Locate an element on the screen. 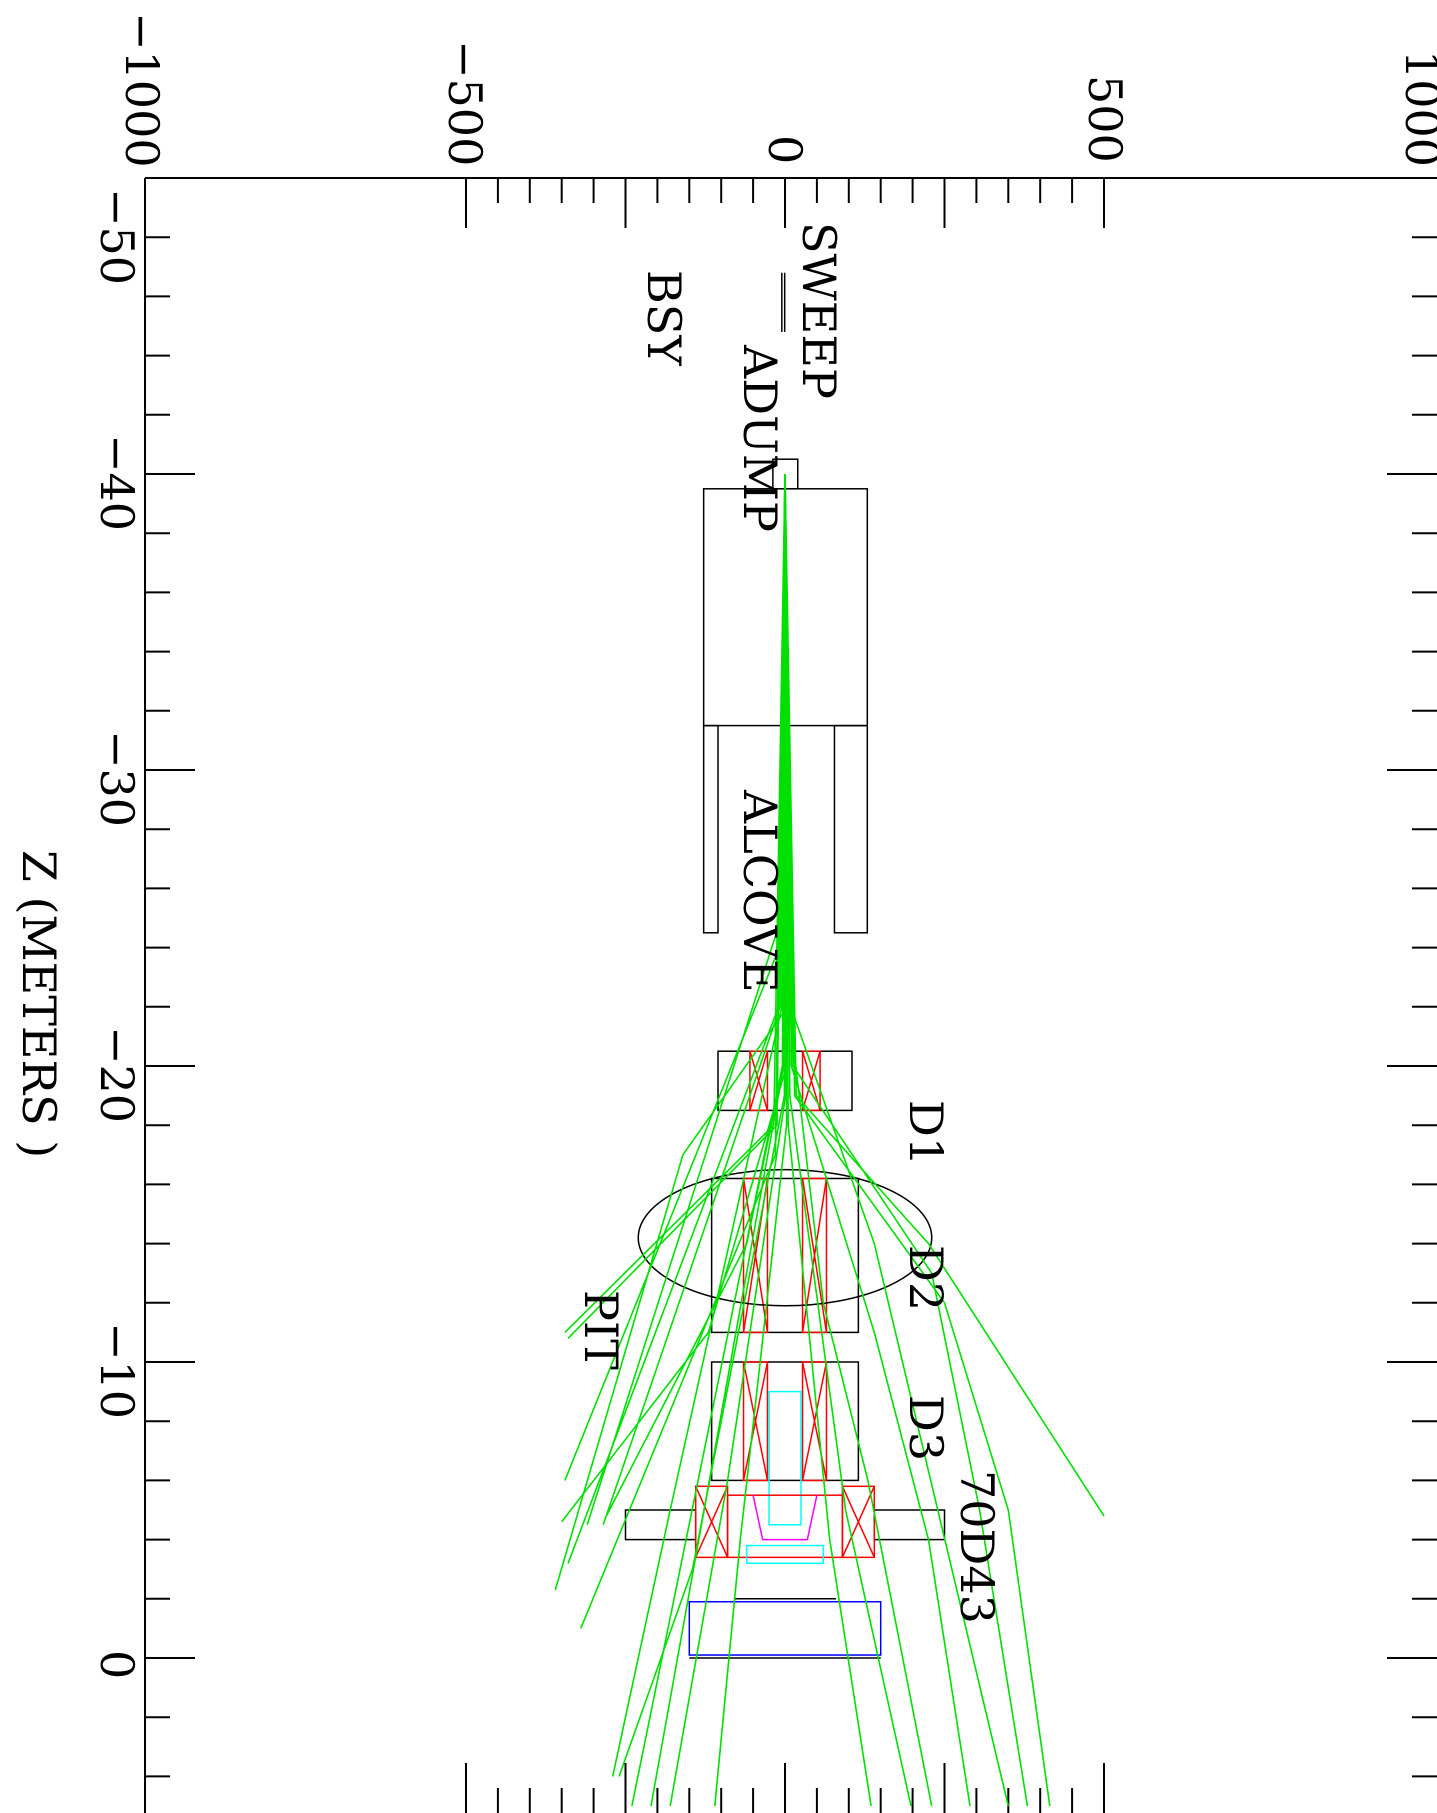 The width and height of the screenshot is (1437, 1813). d3-coil-right-diag-b is located at coordinates (814, 1421).